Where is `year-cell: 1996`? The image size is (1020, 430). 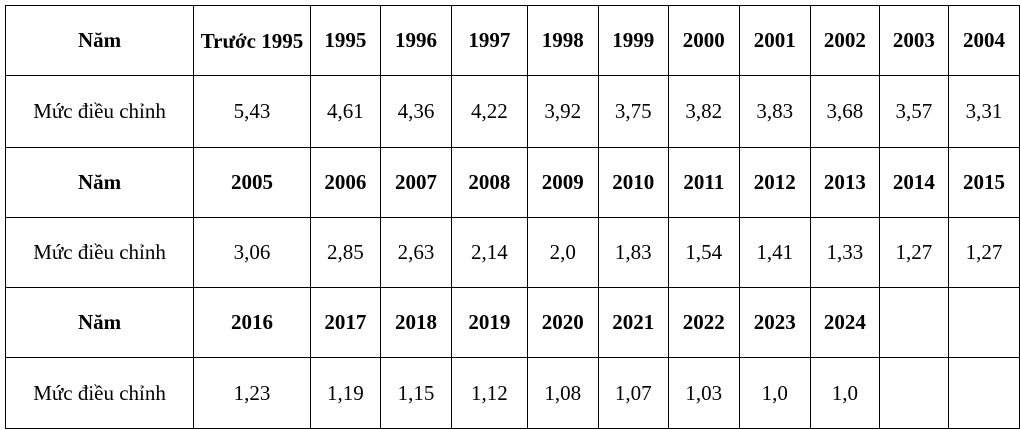 year-cell: 1996 is located at coordinates (415, 40).